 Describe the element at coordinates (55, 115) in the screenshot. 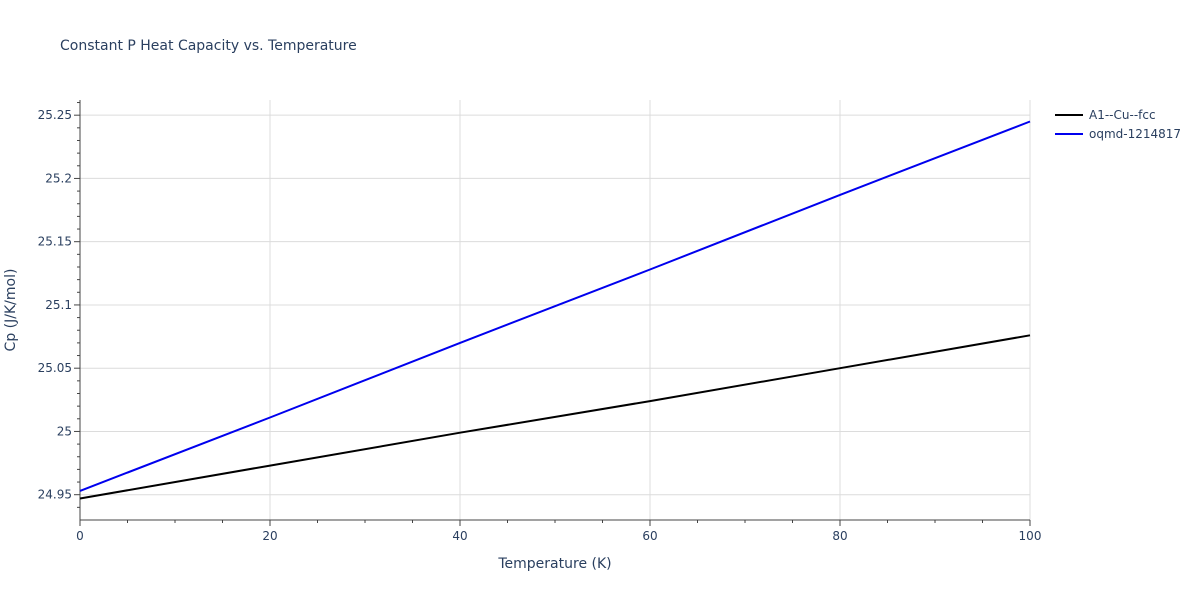

I see `y-tick-label: 25.25` at that location.